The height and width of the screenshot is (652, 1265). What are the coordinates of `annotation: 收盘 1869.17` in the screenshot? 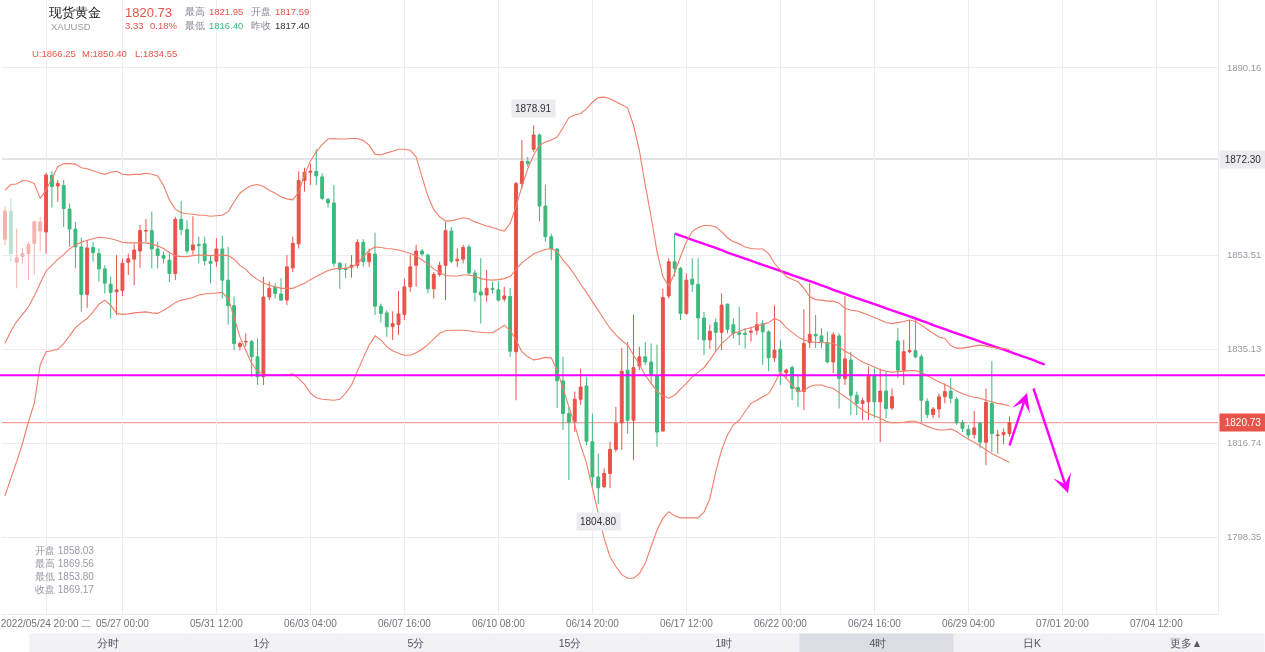 It's located at (65, 589).